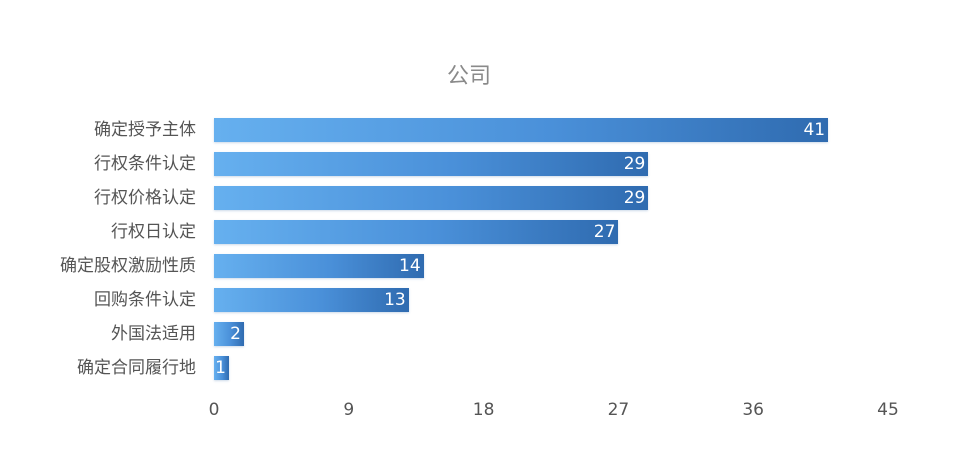 The height and width of the screenshot is (468, 958). Describe the element at coordinates (479, 266) in the screenshot. I see `bar-row: 确定股权激励性质 14` at that location.